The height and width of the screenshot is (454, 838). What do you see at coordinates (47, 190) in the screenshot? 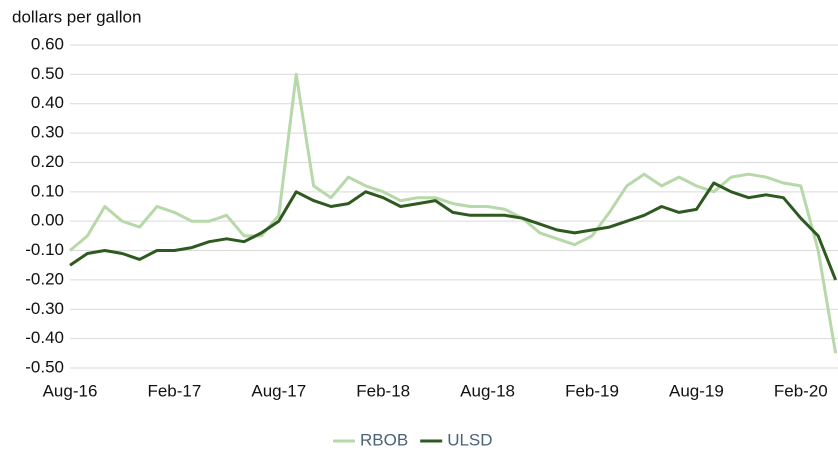
I see `y-tick-label: 0.10` at bounding box center [47, 190].